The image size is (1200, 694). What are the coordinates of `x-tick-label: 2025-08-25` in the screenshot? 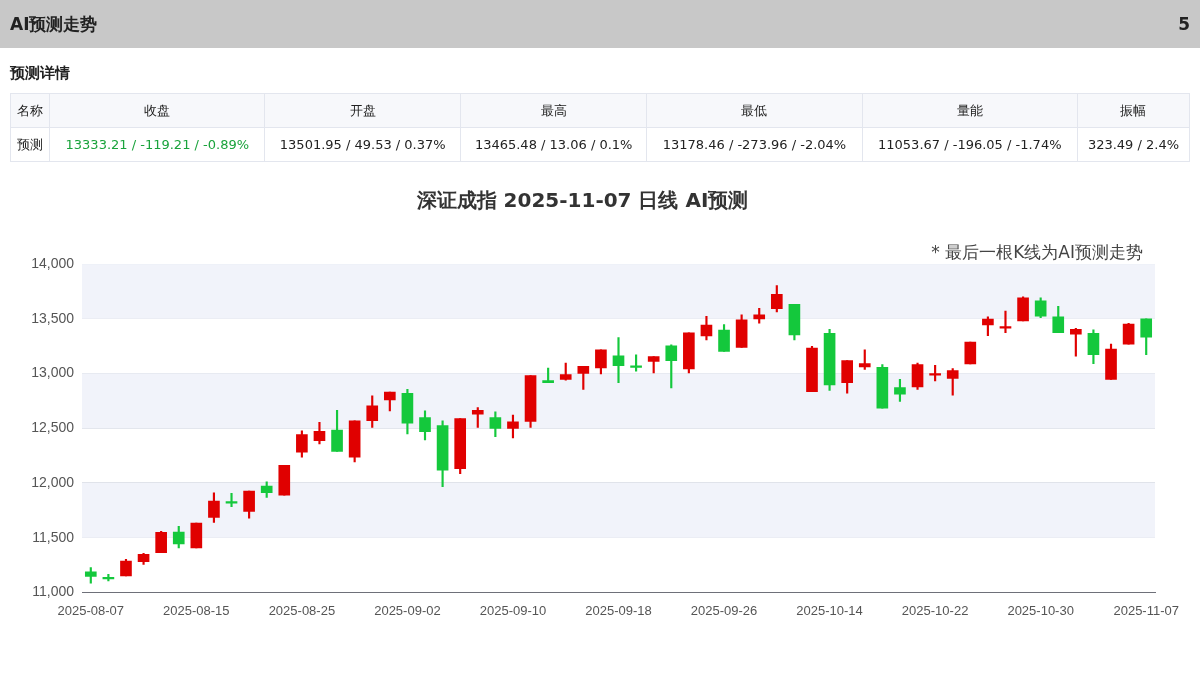 It's located at (302, 610).